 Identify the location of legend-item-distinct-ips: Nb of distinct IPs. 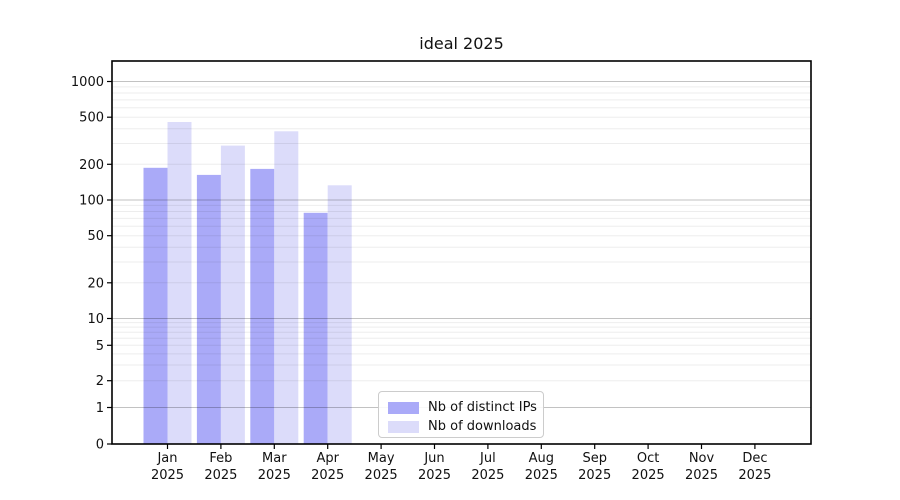
(461, 407).